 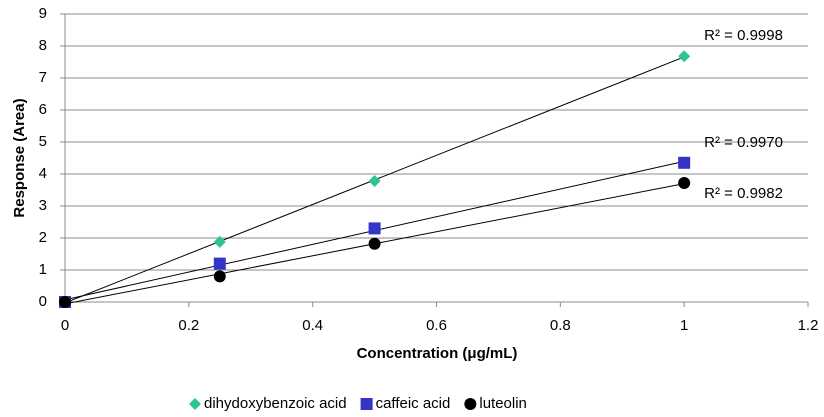 I want to click on x-tick-label: 0, so click(x=65, y=325).